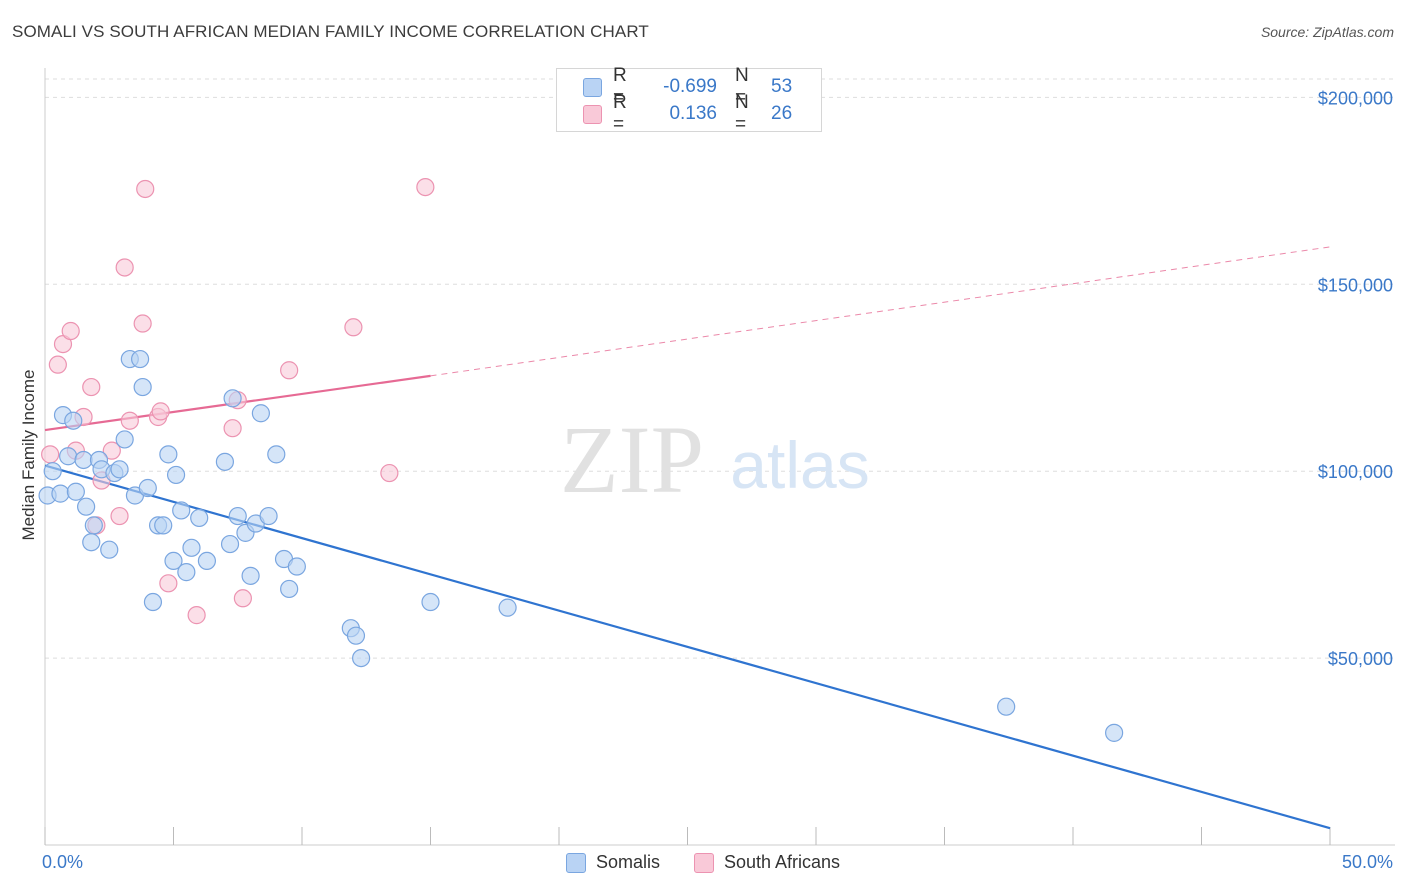 Image resolution: width=1406 pixels, height=892 pixels. I want to click on chart-legend: Somalis South Africans, so click(703, 862).